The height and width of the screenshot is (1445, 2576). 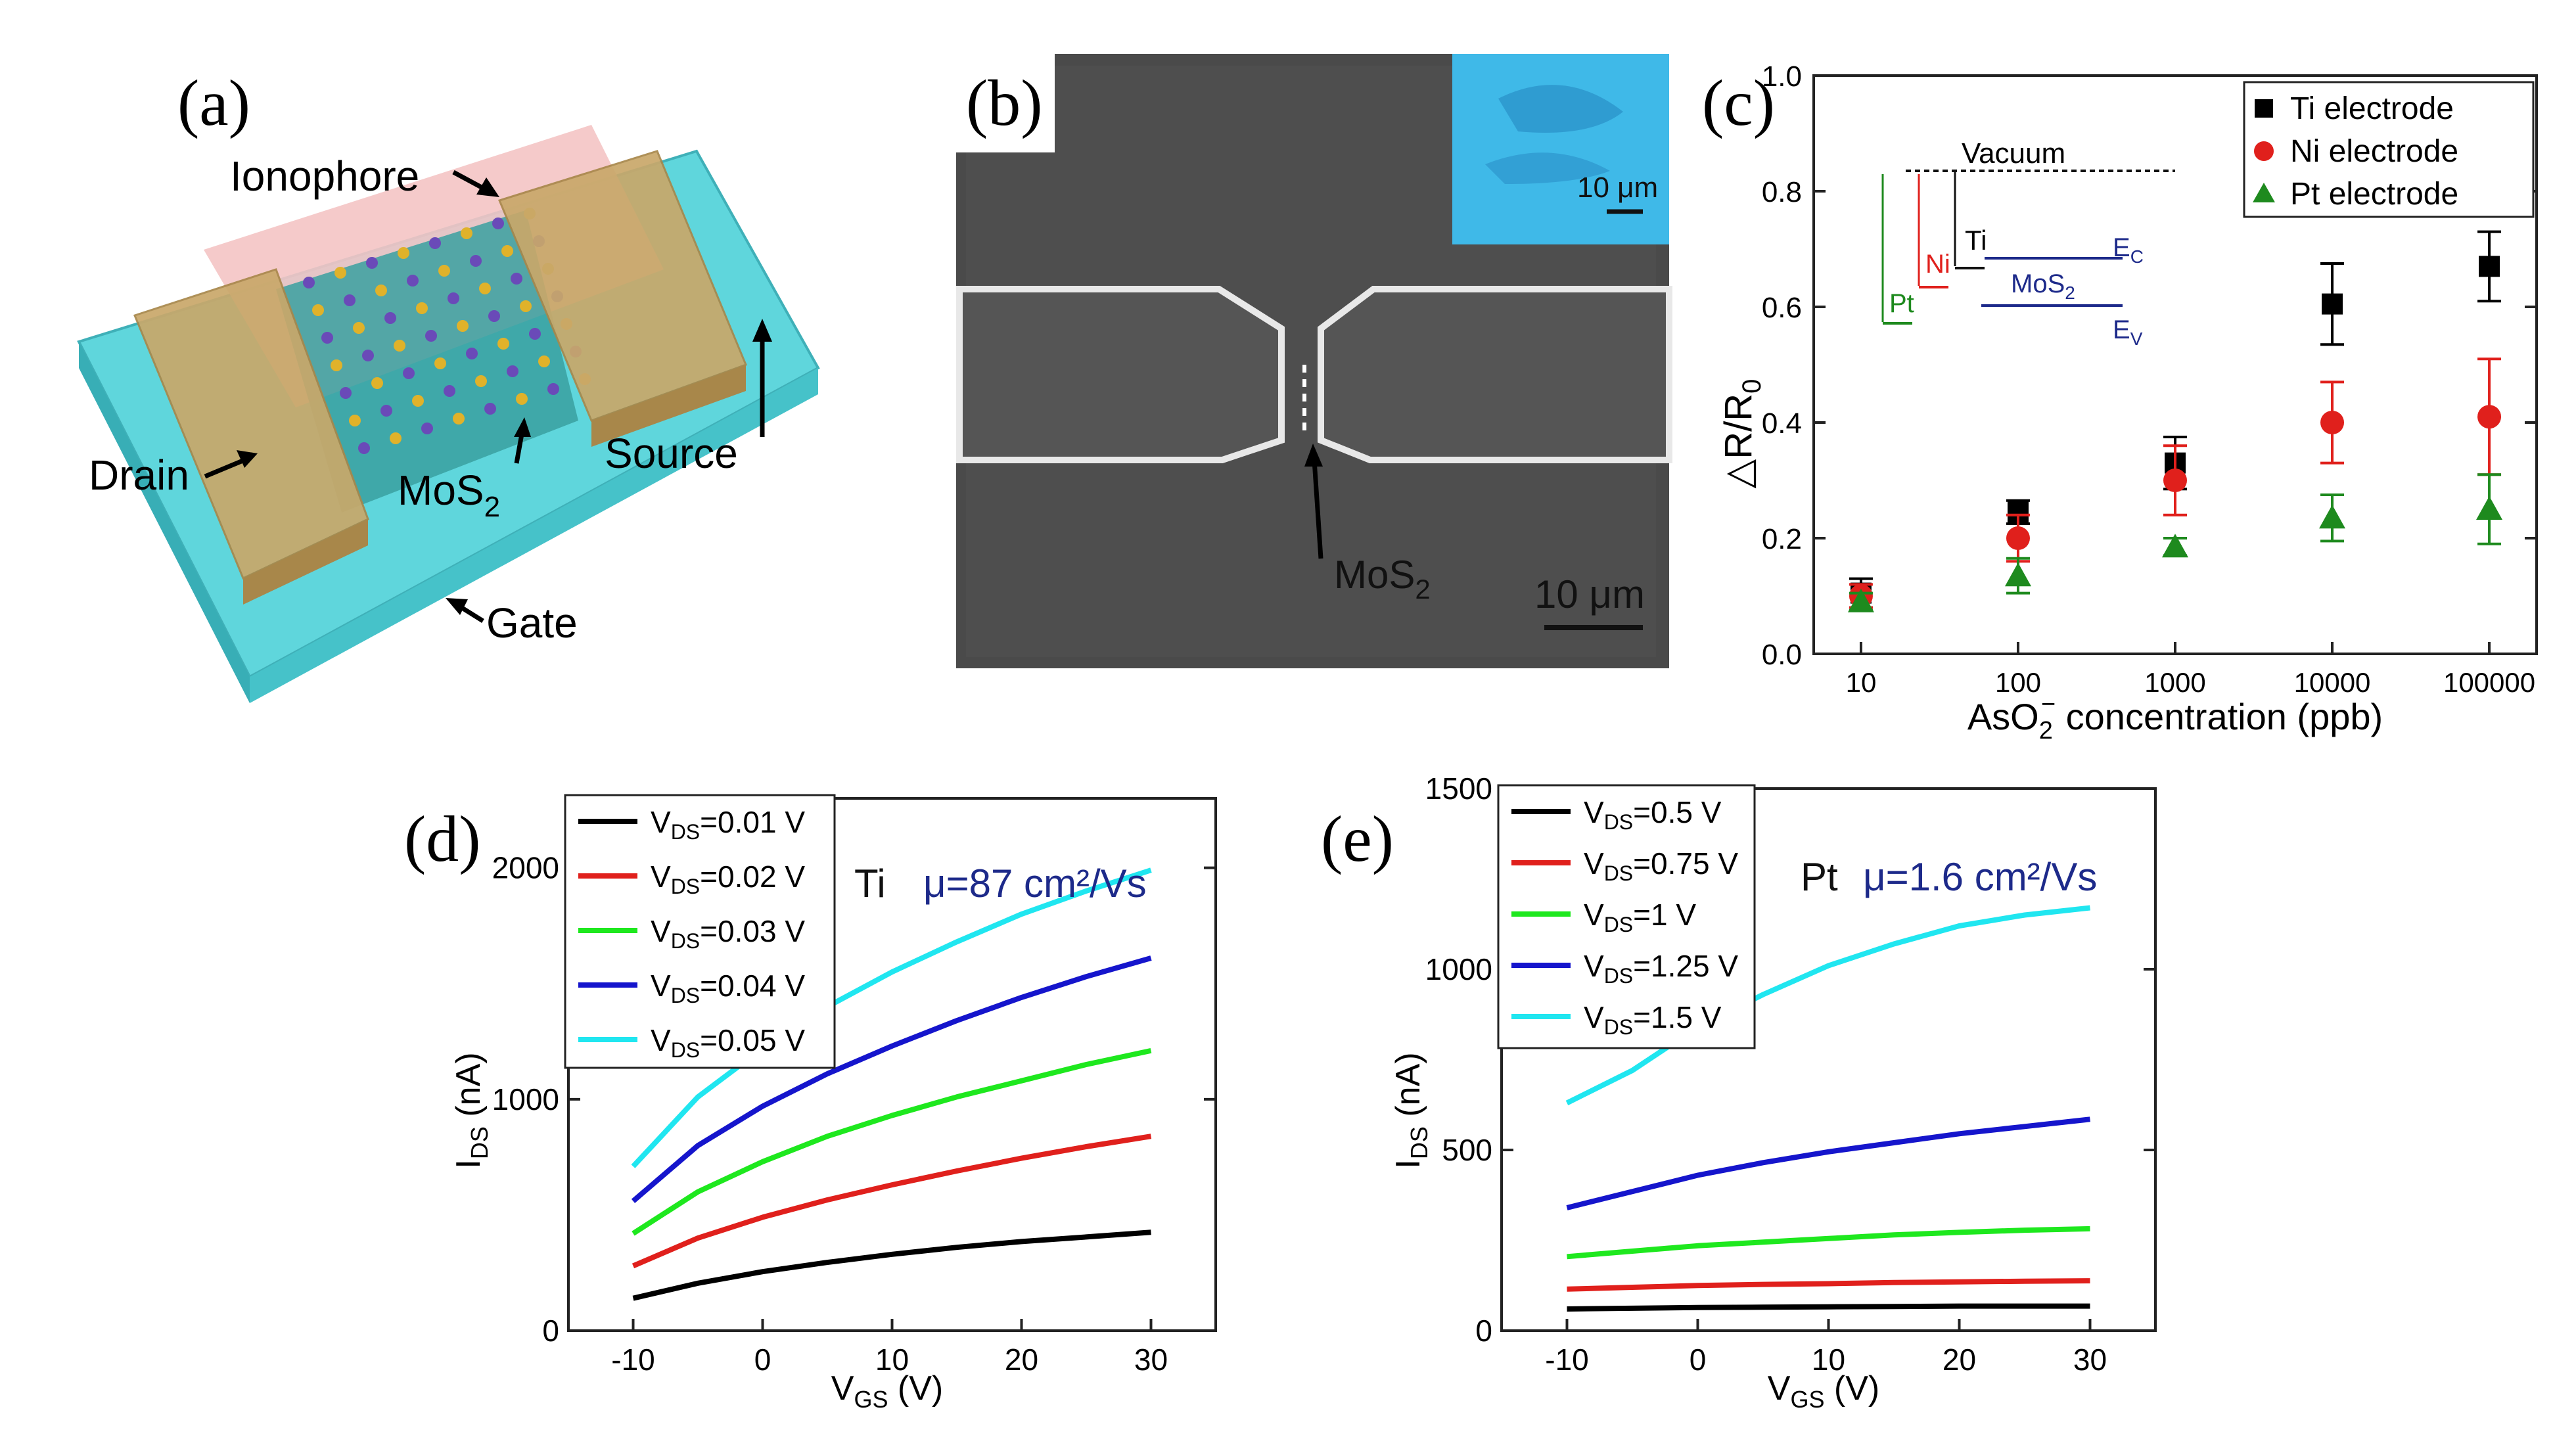 I want to click on panel-b: 10 μm (b) MoS2 10 μm, so click(x=1314, y=361).